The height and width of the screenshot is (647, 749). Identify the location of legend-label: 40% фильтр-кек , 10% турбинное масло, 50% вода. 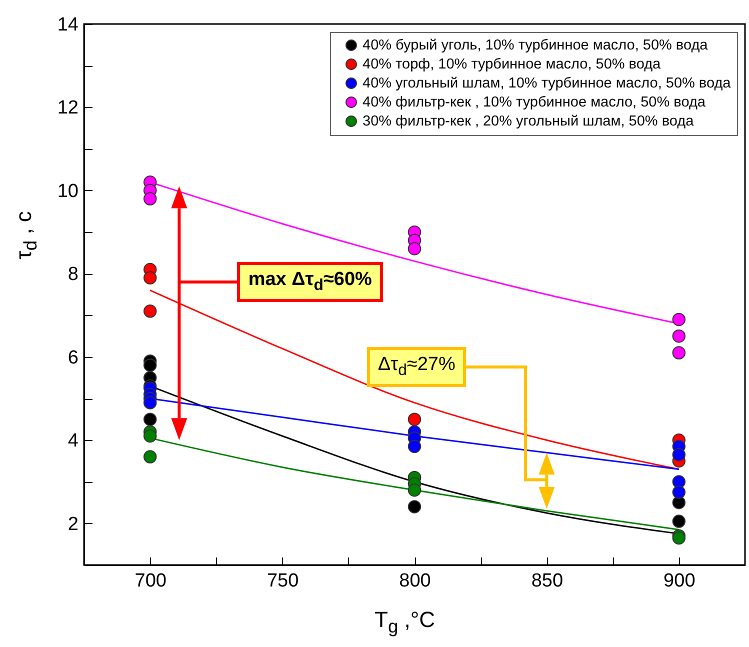
(534, 102).